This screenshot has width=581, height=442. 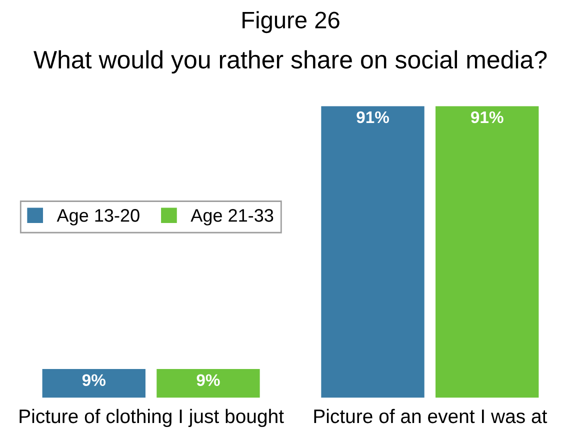 What do you see at coordinates (98, 217) in the screenshot?
I see `legend-label: Age 13-20` at bounding box center [98, 217].